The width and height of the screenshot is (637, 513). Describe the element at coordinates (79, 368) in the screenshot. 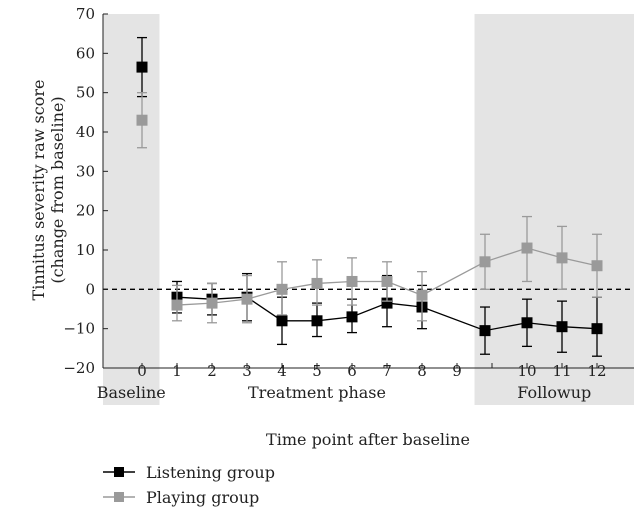

I see `y-tick-label: −20` at that location.